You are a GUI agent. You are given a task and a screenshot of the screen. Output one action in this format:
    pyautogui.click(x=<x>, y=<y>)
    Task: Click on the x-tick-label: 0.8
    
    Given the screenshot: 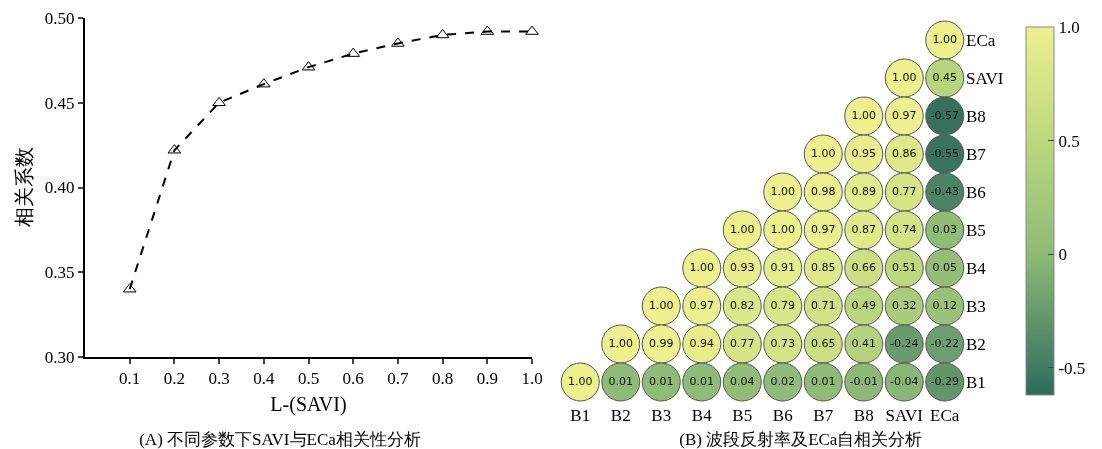 What is the action you would take?
    pyautogui.click(x=442, y=379)
    